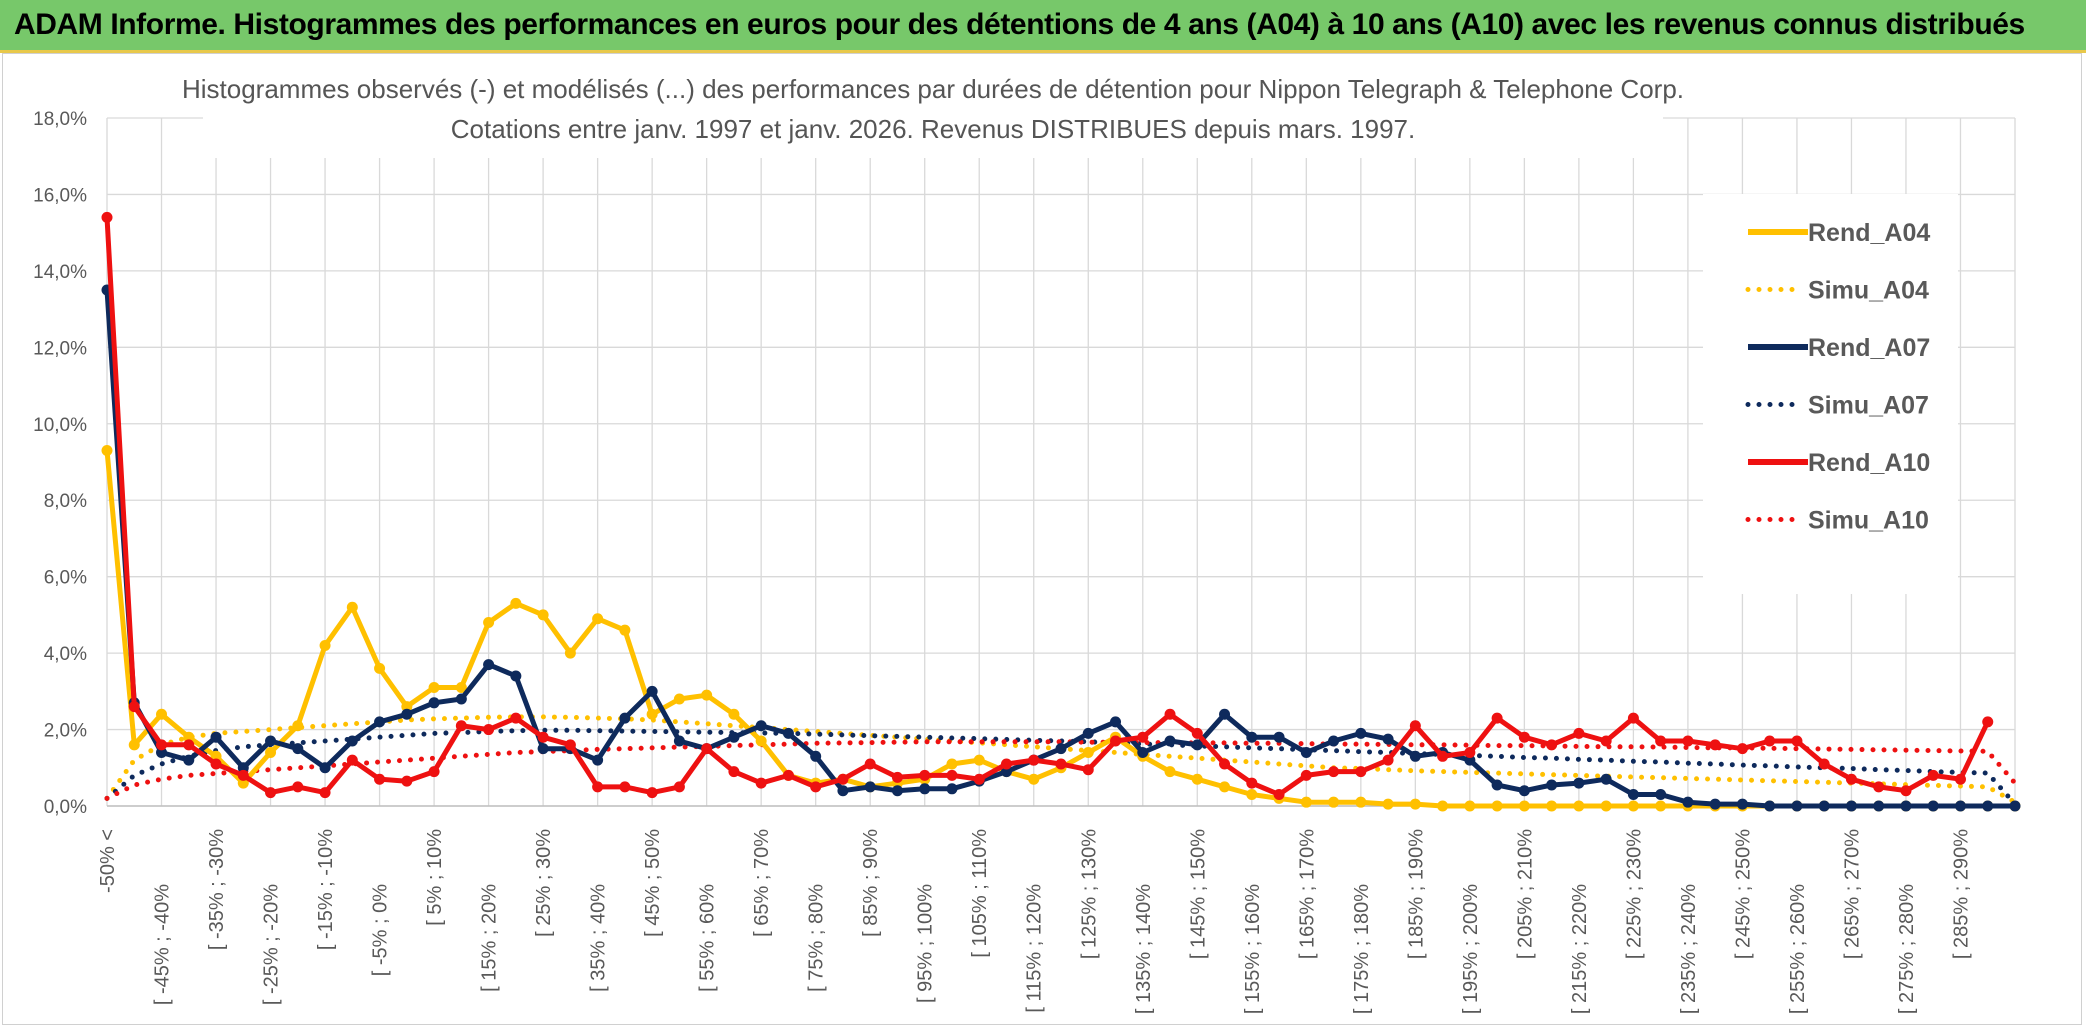 Image resolution: width=2086 pixels, height=1031 pixels. What do you see at coordinates (1961, 894) in the screenshot?
I see `x-tick-label: [ 285% ; 290%` at bounding box center [1961, 894].